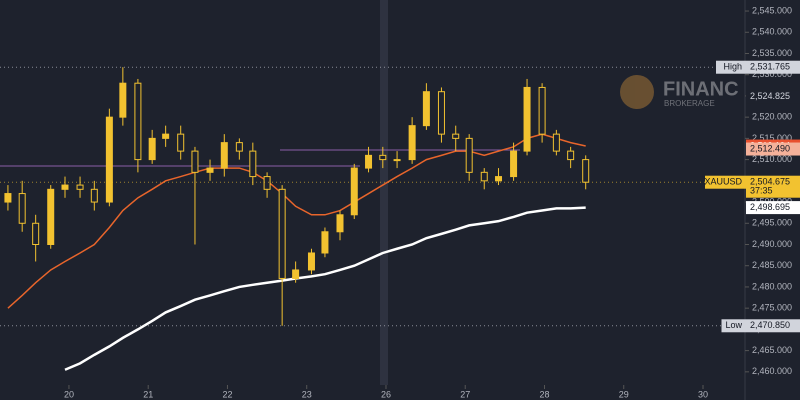  What do you see at coordinates (689, 103) in the screenshot?
I see `watermark-subtitle: BROKERAGE` at bounding box center [689, 103].